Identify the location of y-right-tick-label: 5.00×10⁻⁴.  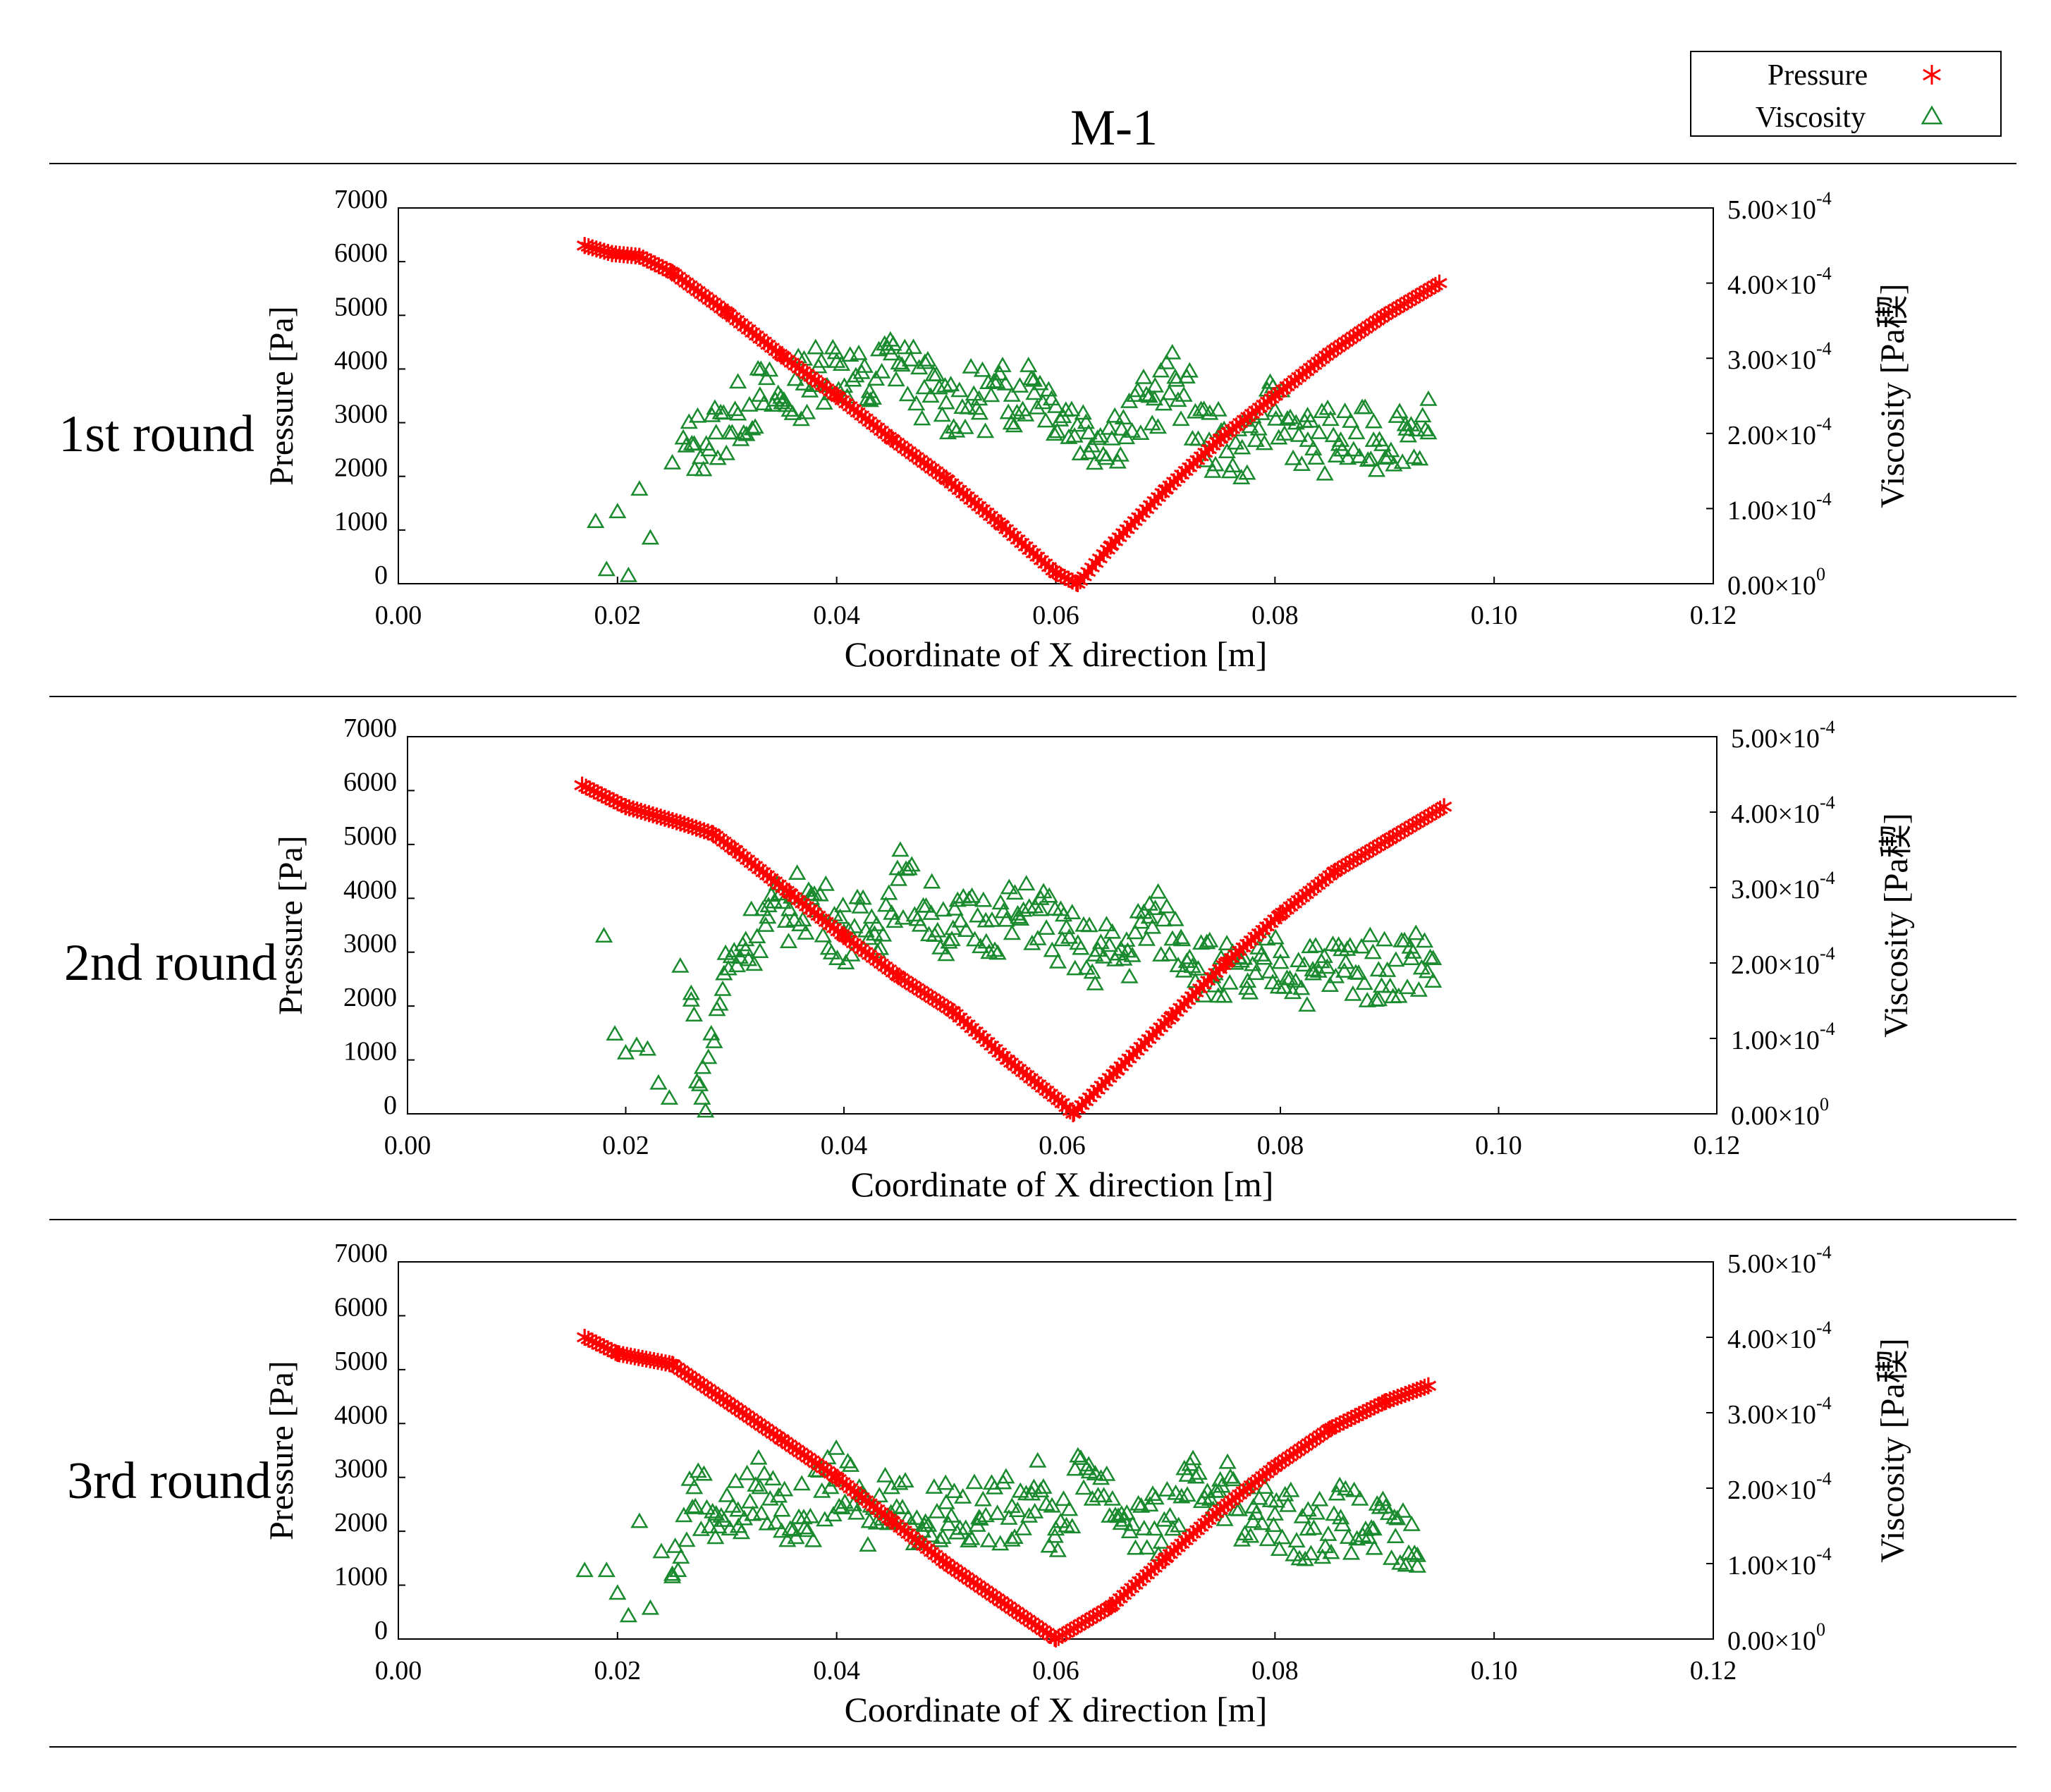
(1783, 735).